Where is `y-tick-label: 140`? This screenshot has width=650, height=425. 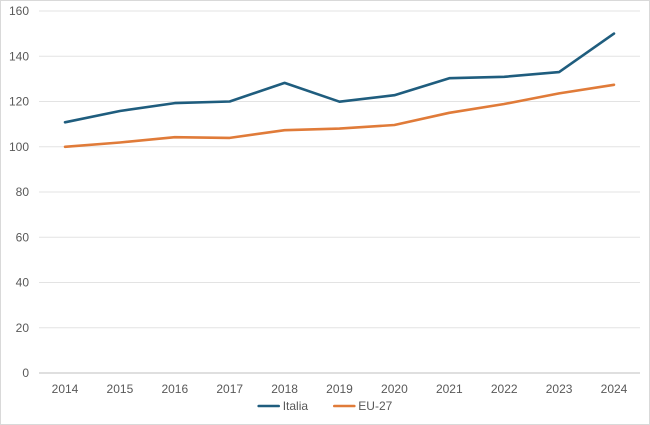
y-tick-label: 140 is located at coordinates (19, 56).